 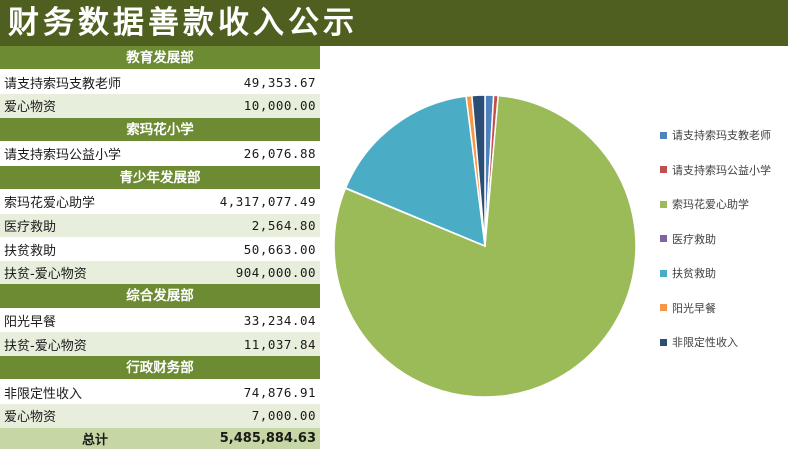 I want to click on row-value: 904,000.00, so click(x=275, y=273).